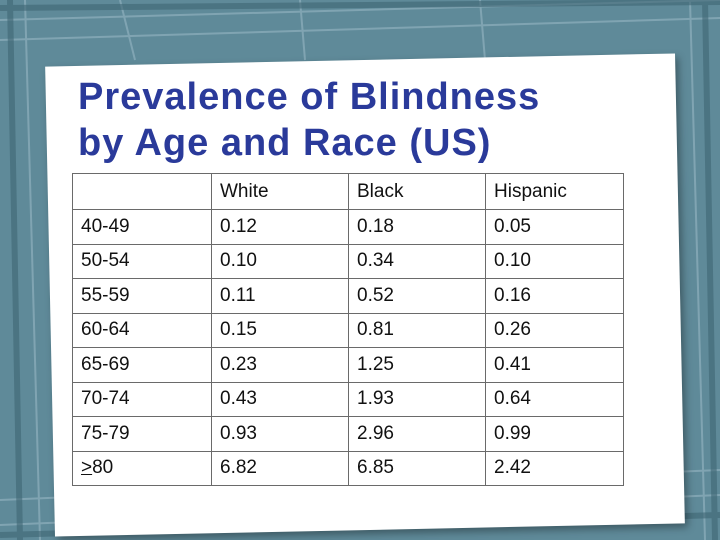  What do you see at coordinates (142, 330) in the screenshot?
I see `age-cell: 60-64` at bounding box center [142, 330].